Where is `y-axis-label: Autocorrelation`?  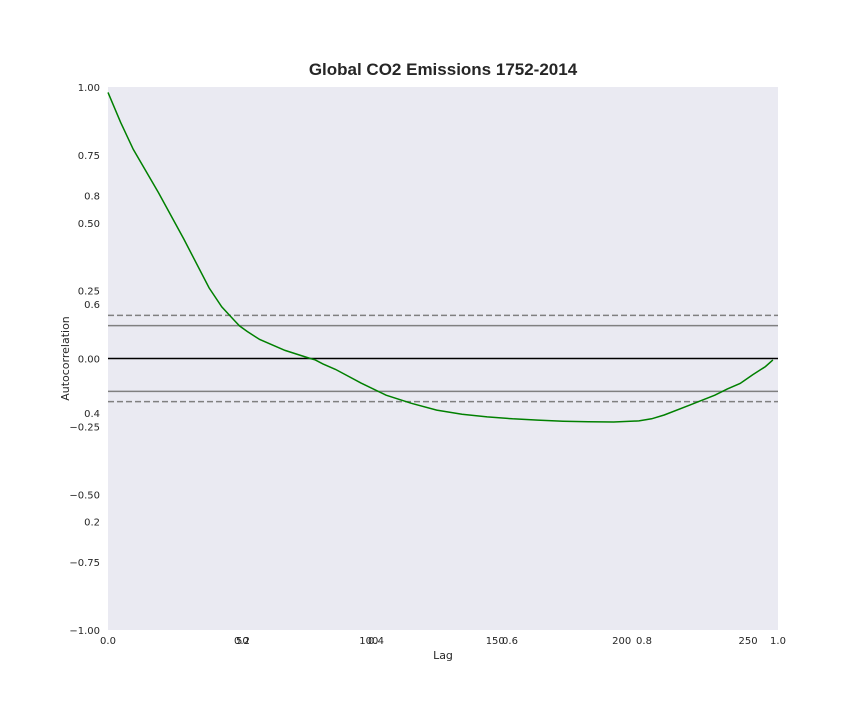
y-axis-label: Autocorrelation is located at coordinates (65, 358).